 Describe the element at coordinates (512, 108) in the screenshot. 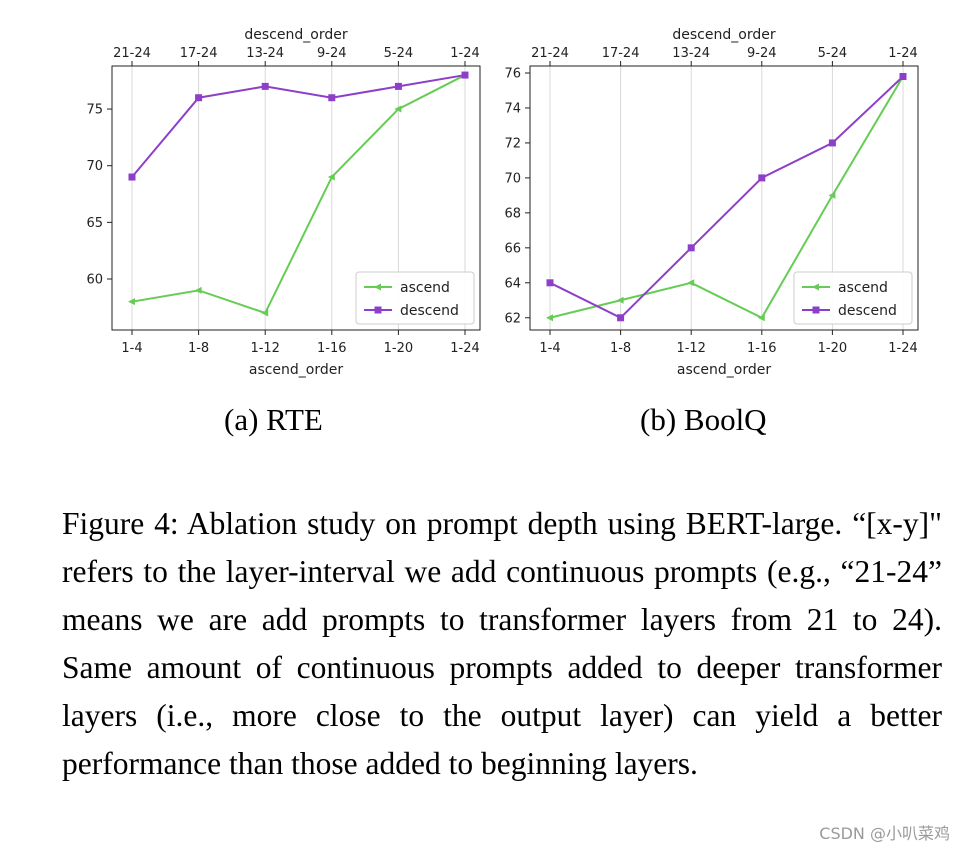

I see `y-tick-label: 74` at that location.